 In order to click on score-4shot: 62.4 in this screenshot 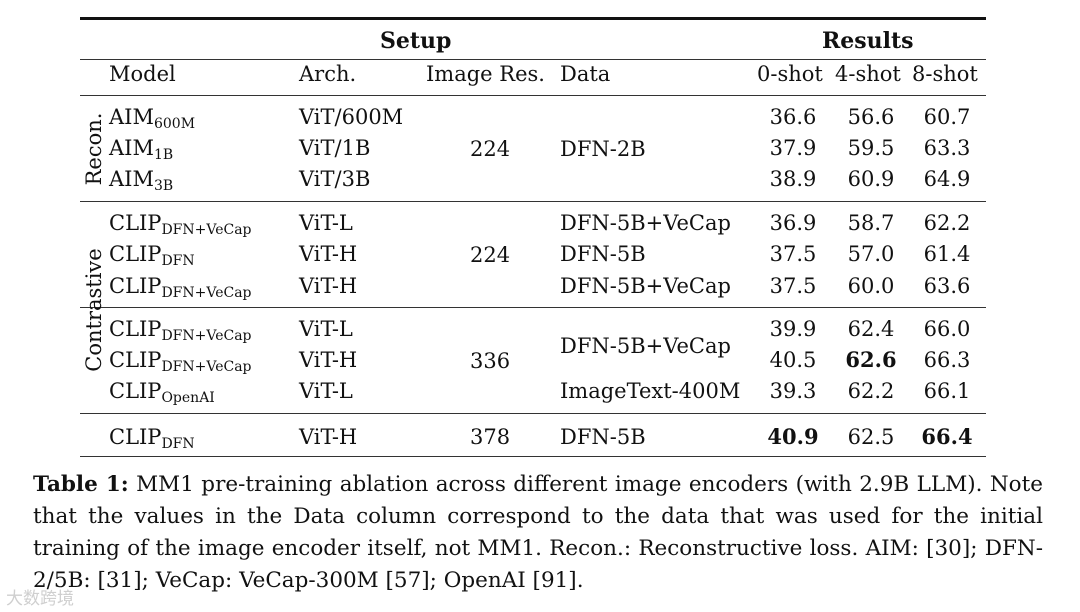, I will do `click(871, 329)`.